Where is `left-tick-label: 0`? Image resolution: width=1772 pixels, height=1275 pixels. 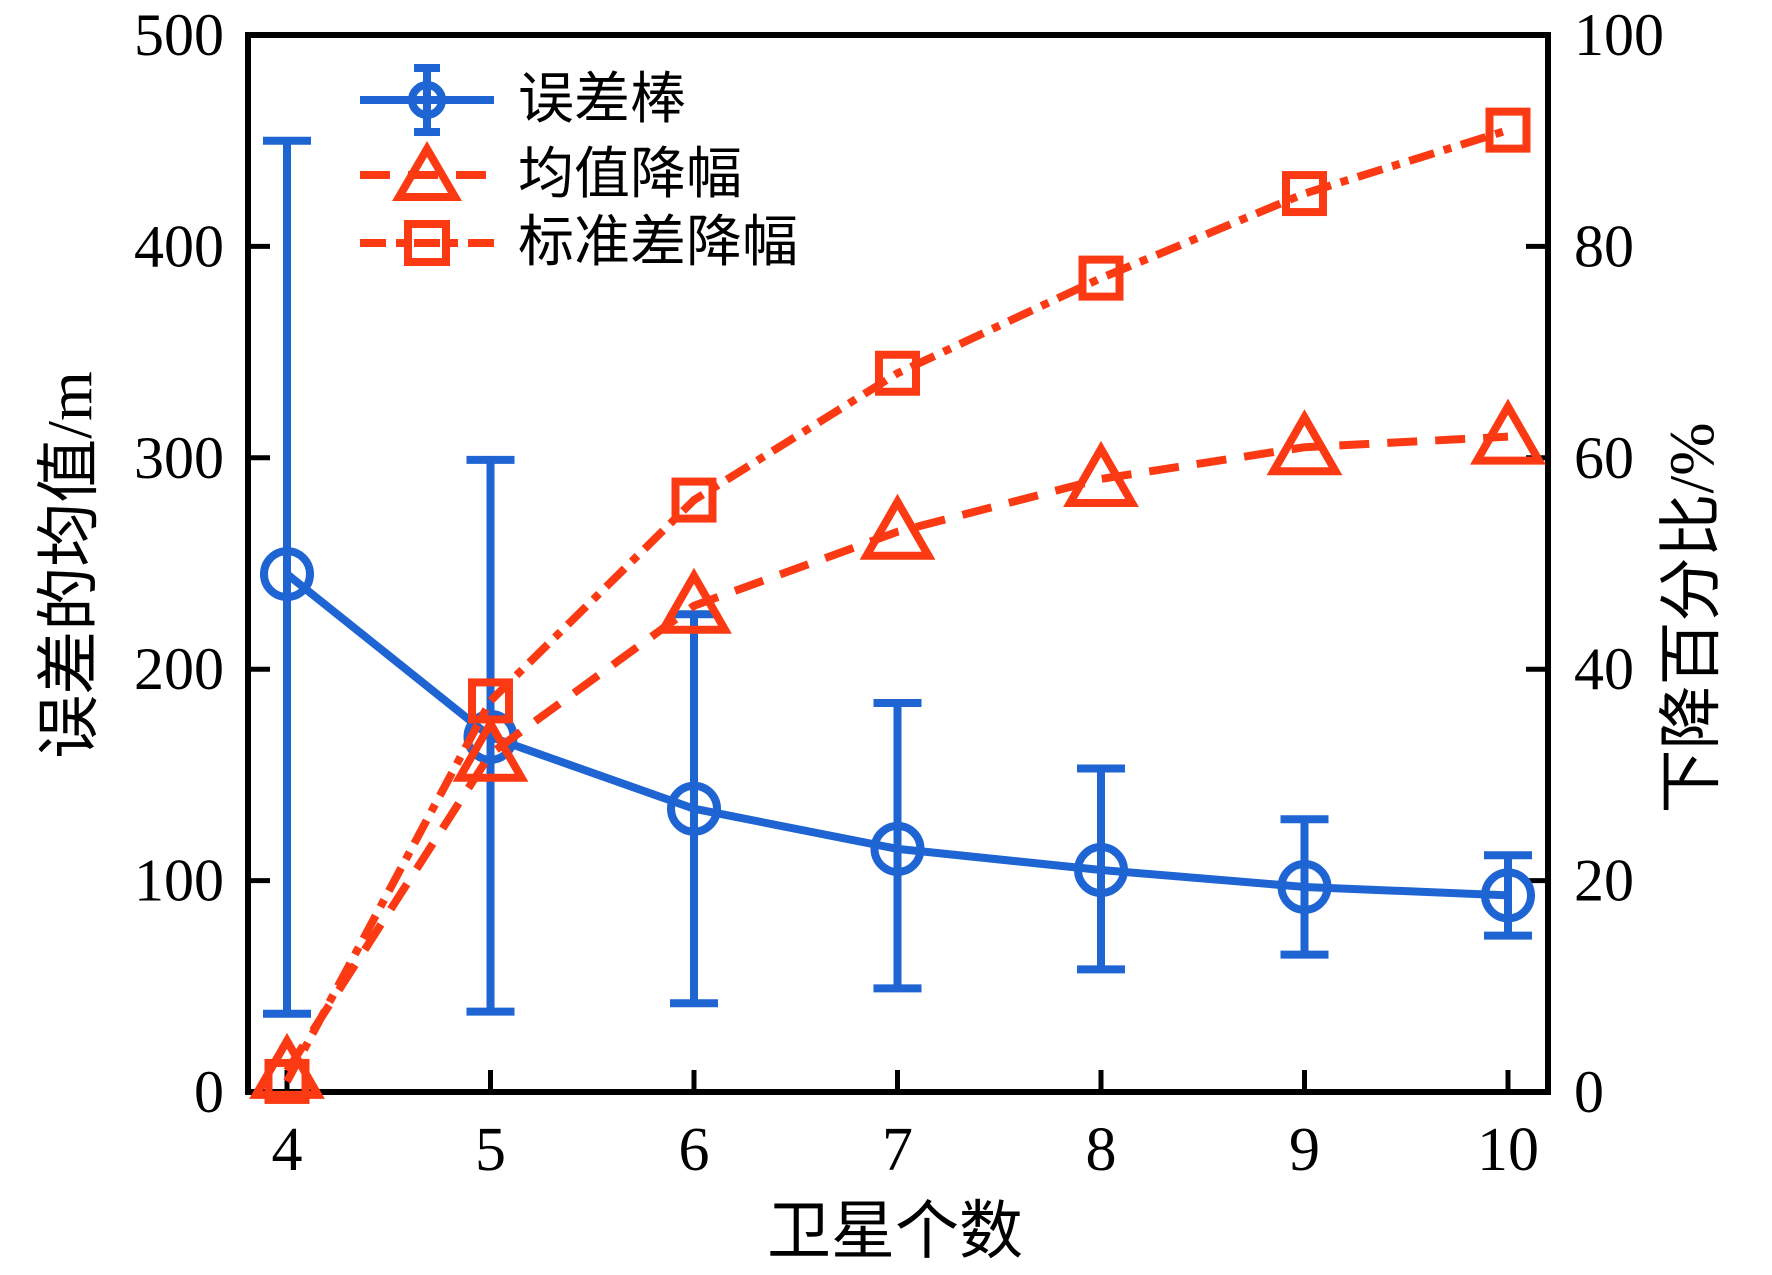
left-tick-label: 0 is located at coordinates (209, 1092).